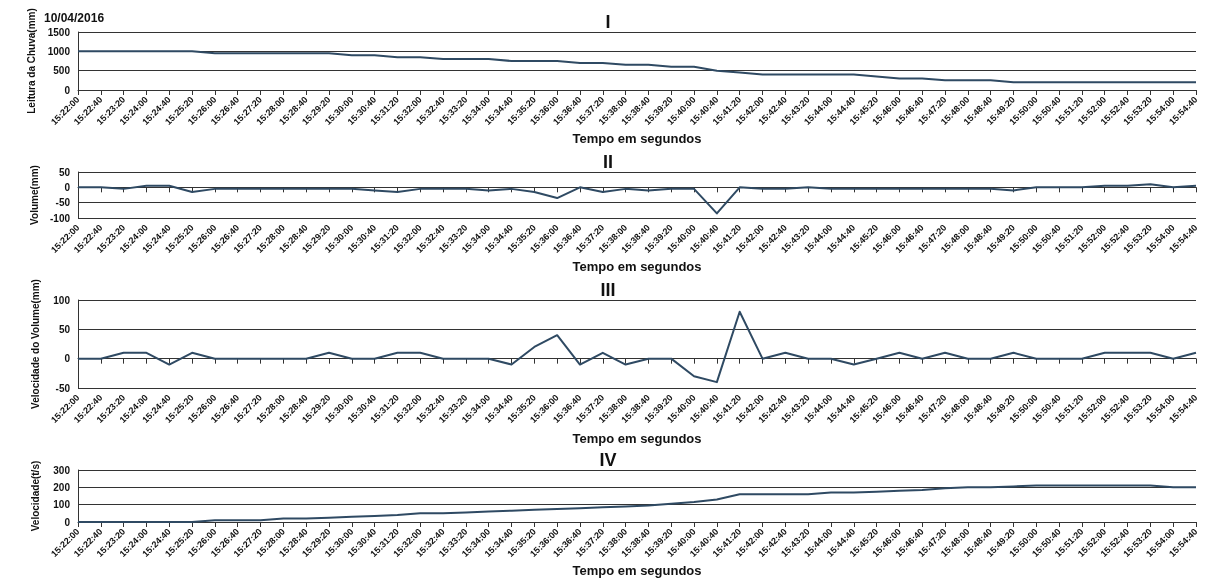  Describe the element at coordinates (608, 22) in the screenshot. I see `chart-title: I` at that location.